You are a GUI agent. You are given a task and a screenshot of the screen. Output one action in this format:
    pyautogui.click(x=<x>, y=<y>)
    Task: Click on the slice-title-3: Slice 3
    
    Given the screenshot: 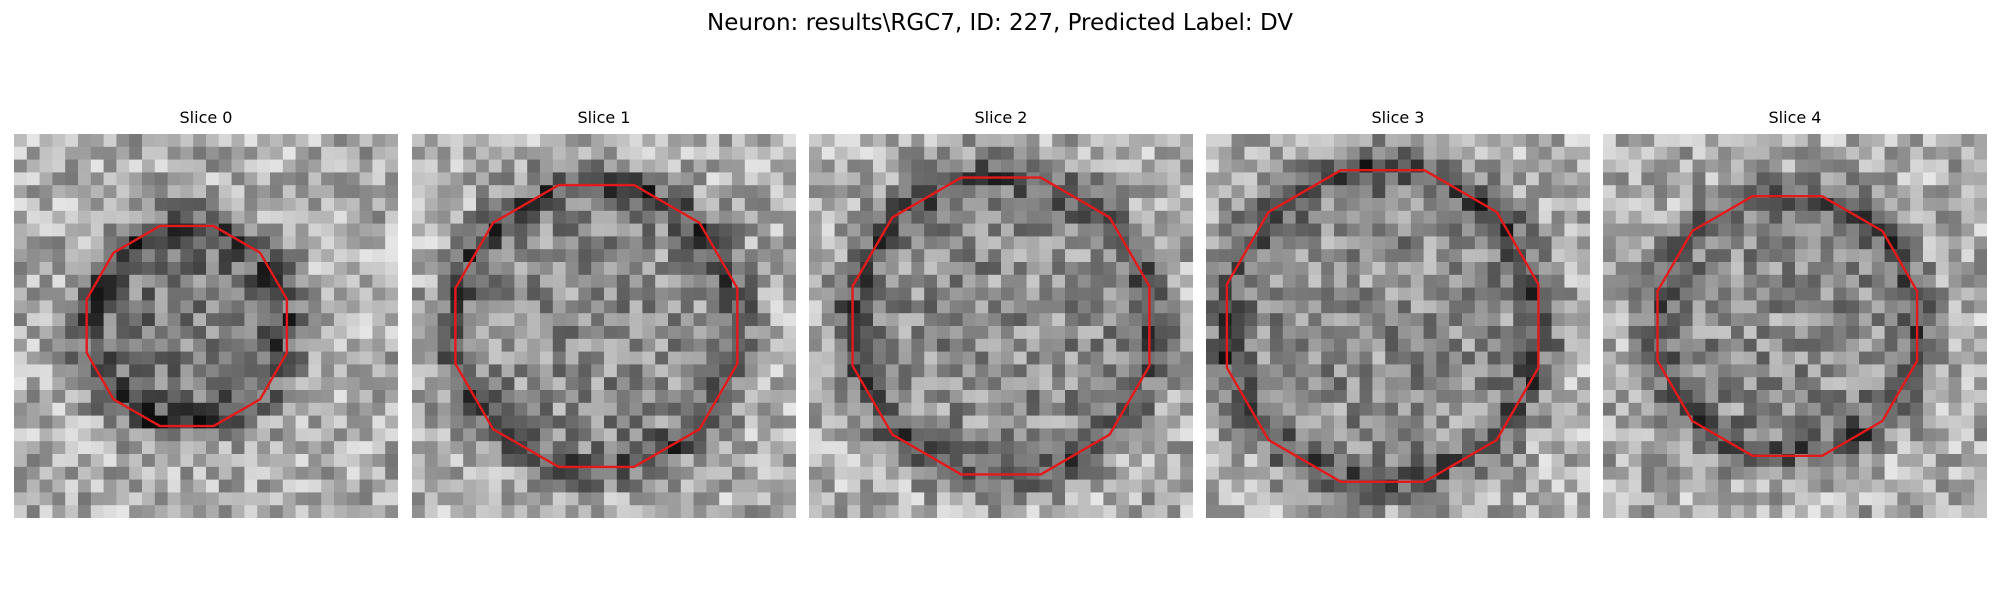 What is the action you would take?
    pyautogui.click(x=1398, y=117)
    